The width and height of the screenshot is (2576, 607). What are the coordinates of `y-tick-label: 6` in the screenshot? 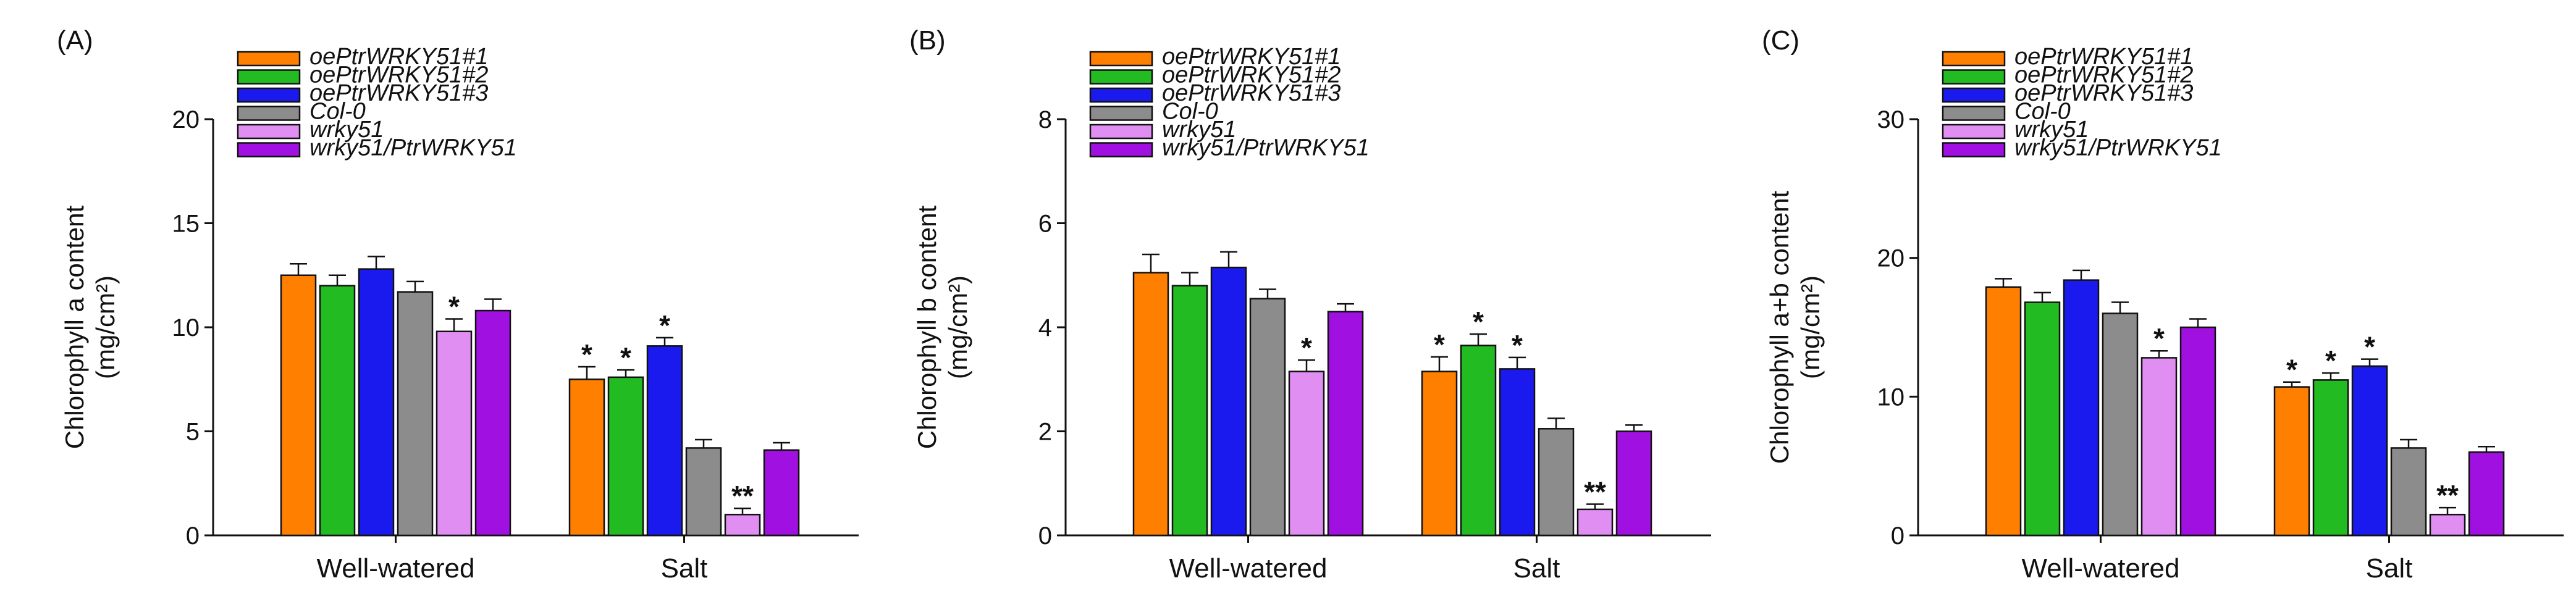 It's located at (1045, 225).